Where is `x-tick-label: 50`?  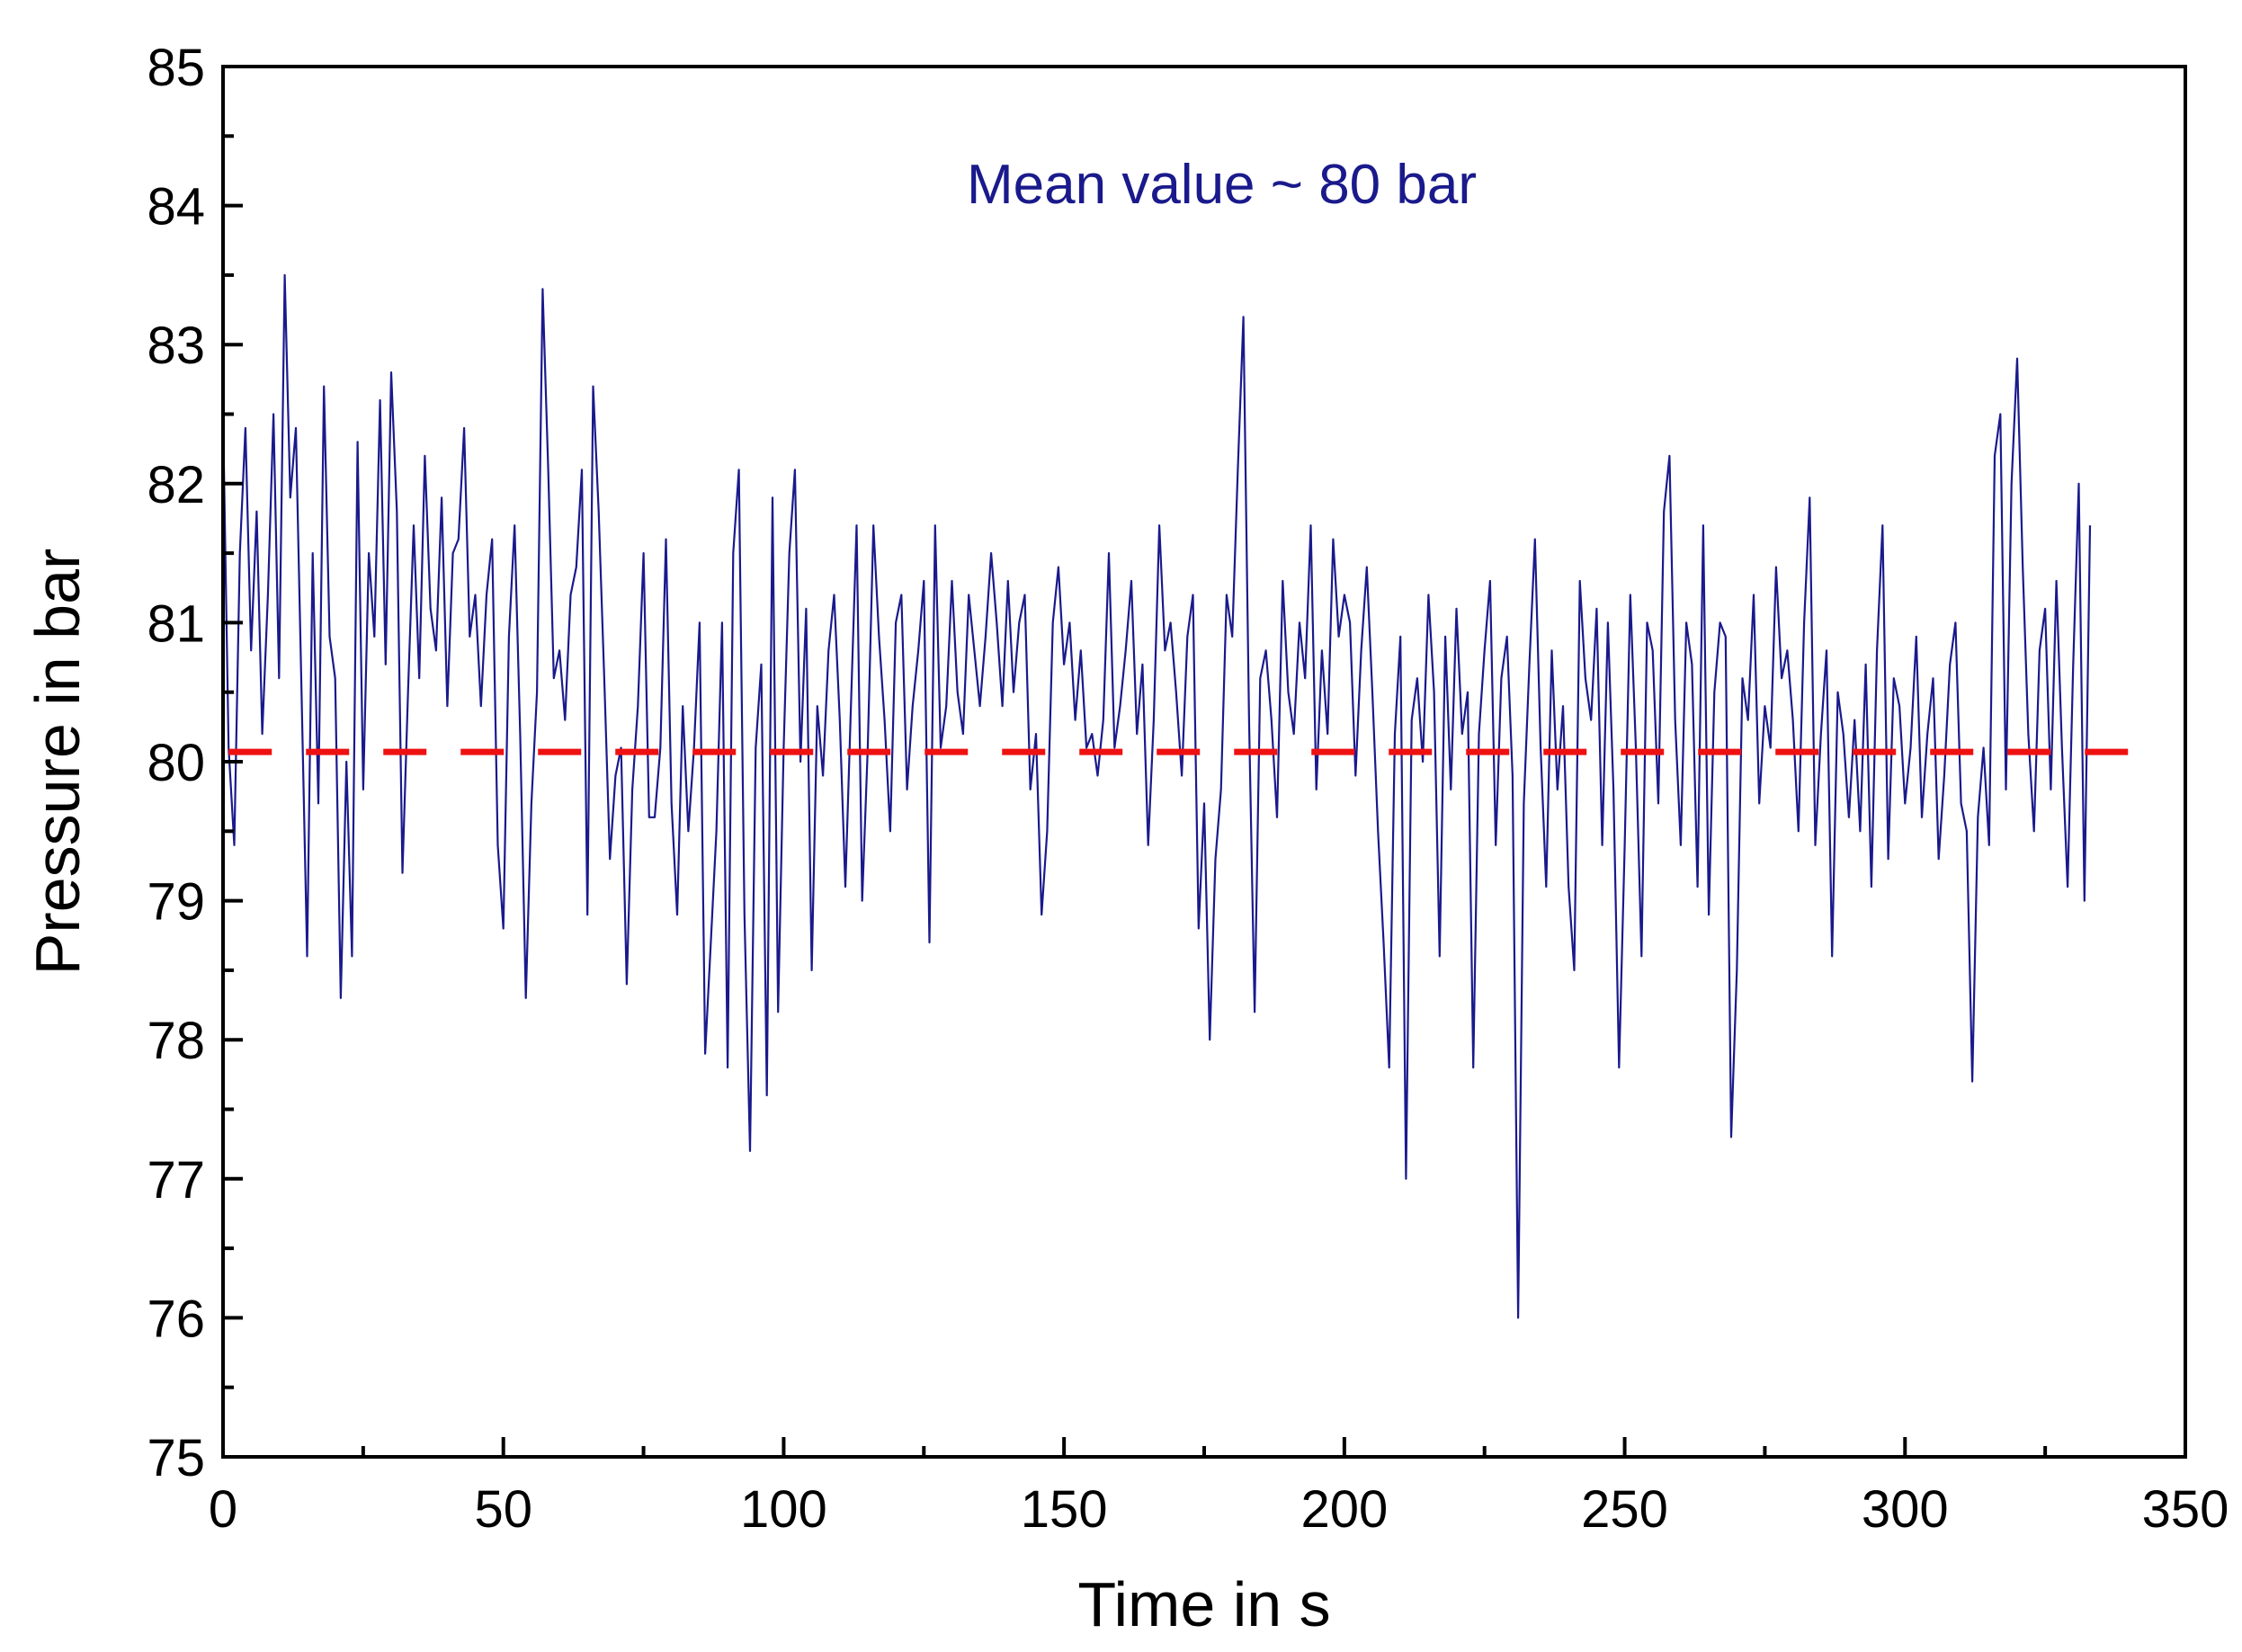
x-tick-label: 50 is located at coordinates (503, 1509).